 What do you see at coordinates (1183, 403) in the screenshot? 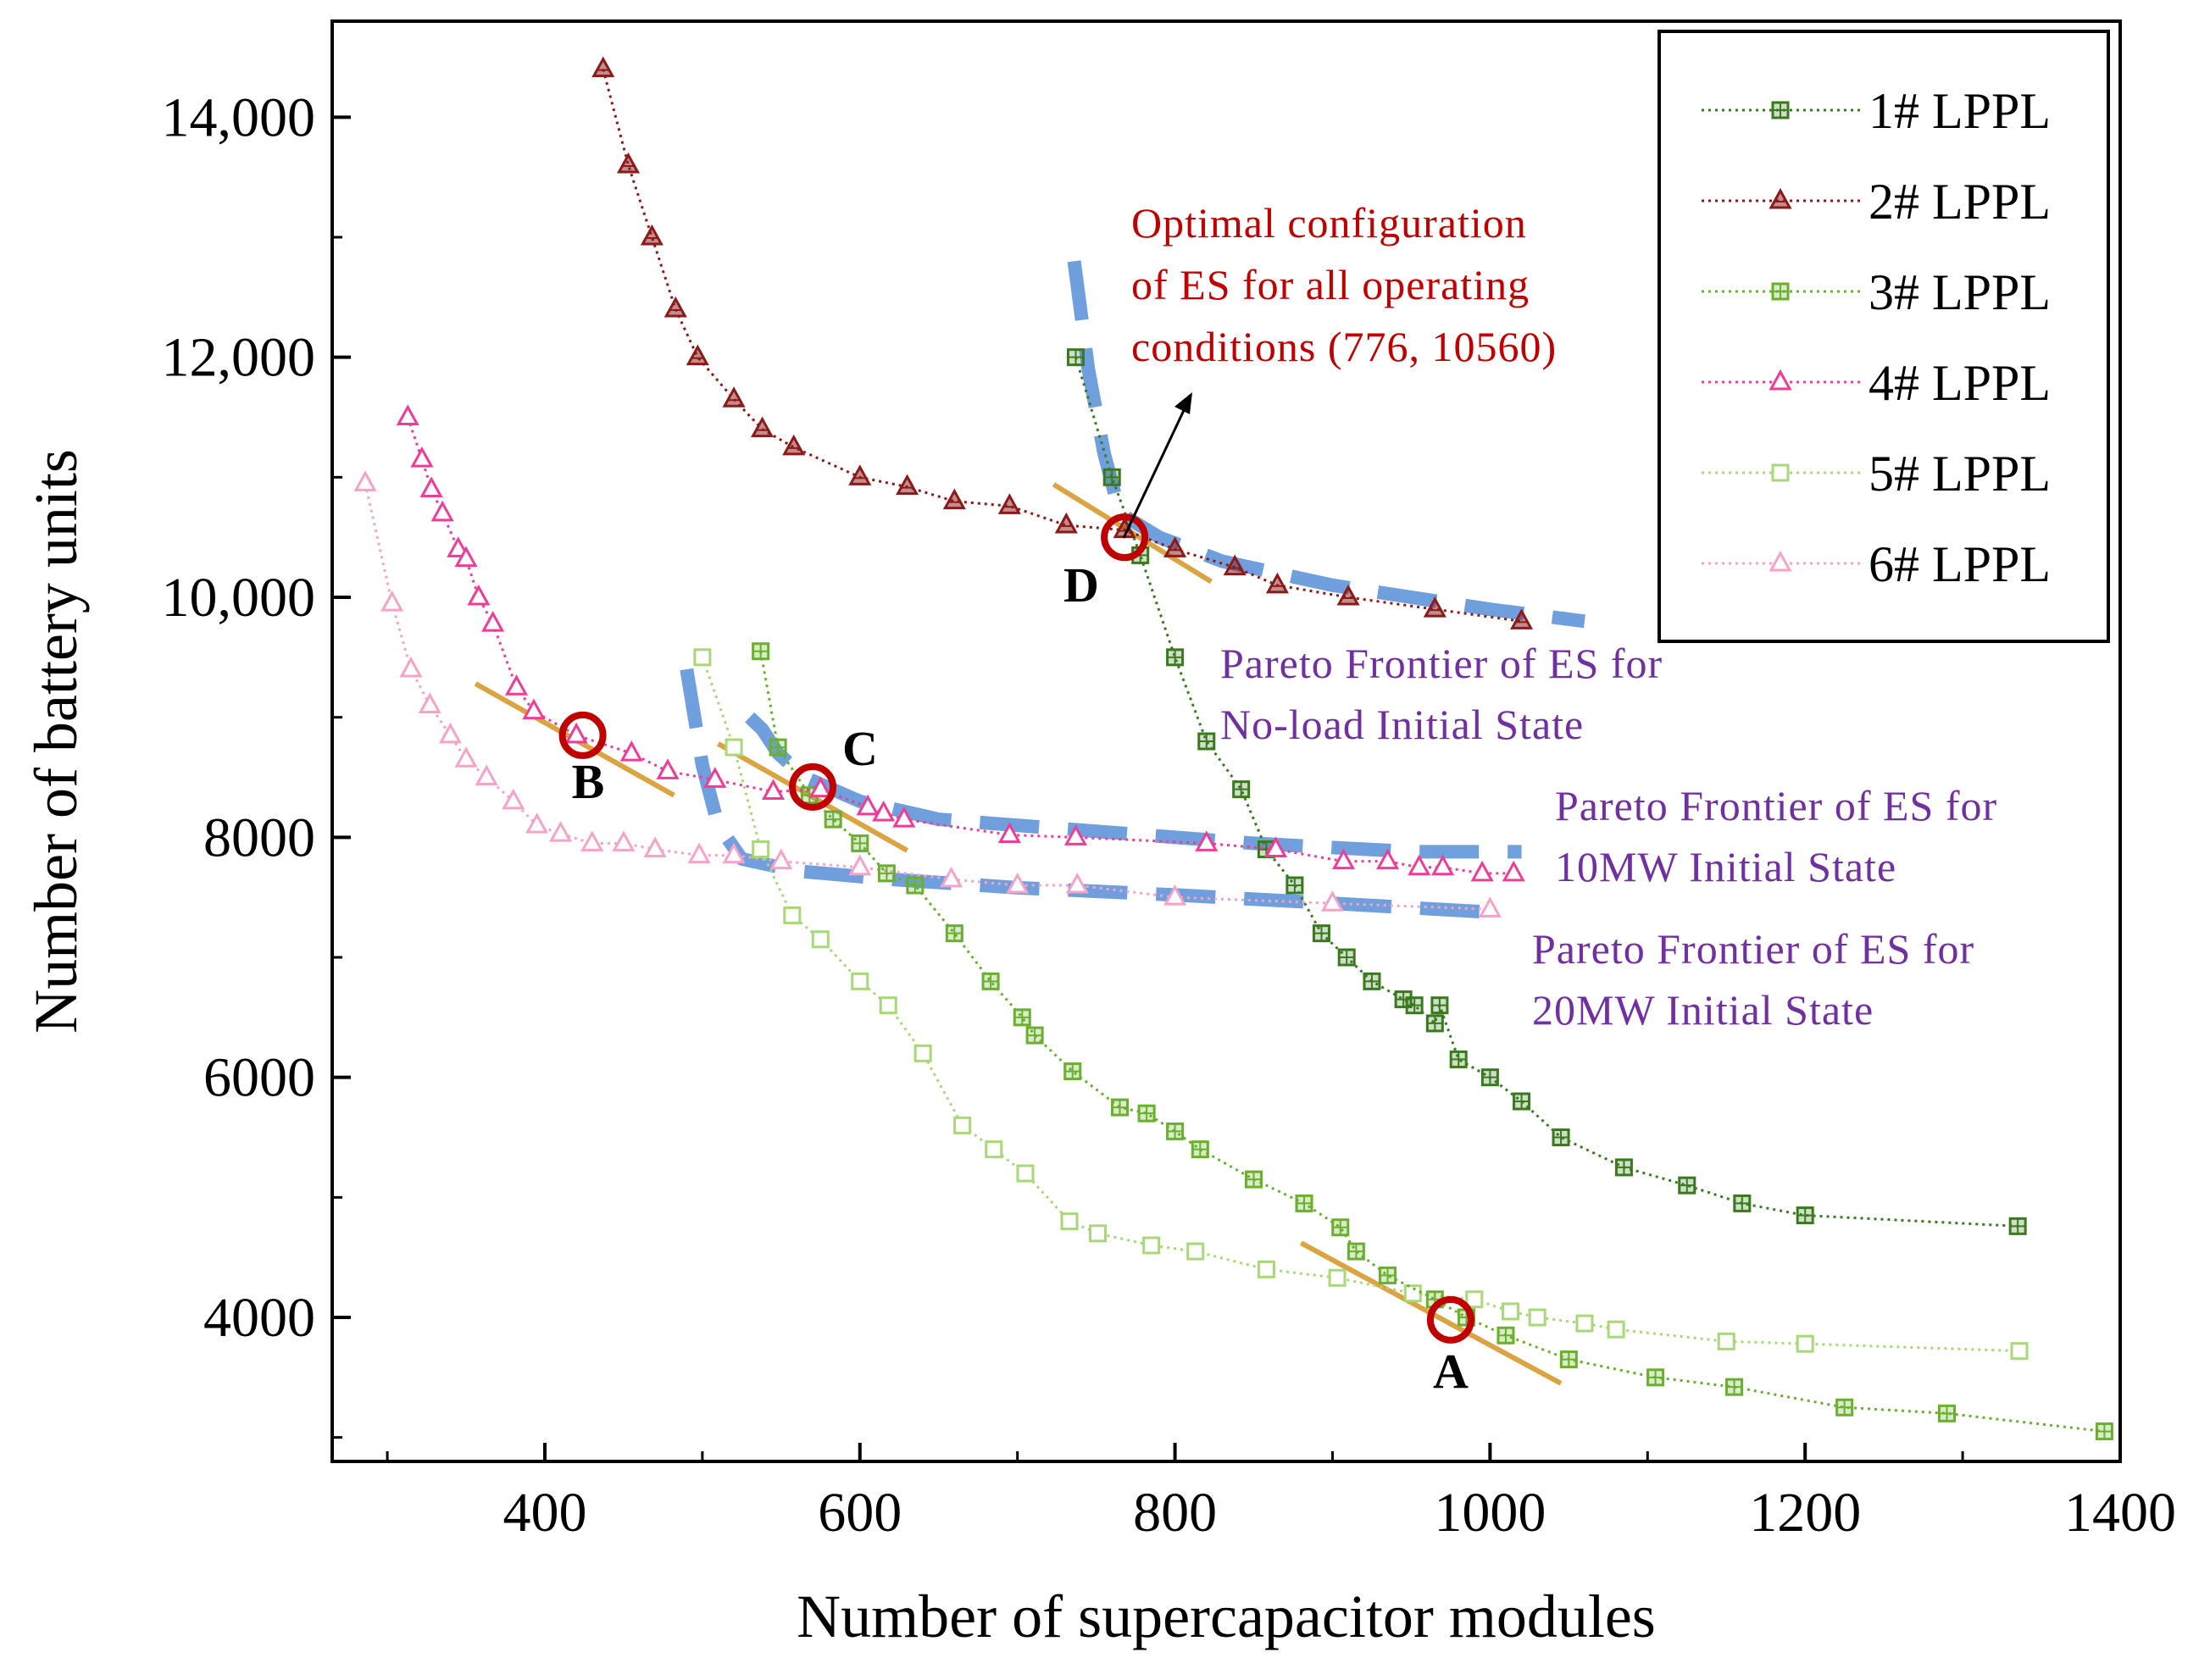
I see `optimal-arrowhead` at bounding box center [1183, 403].